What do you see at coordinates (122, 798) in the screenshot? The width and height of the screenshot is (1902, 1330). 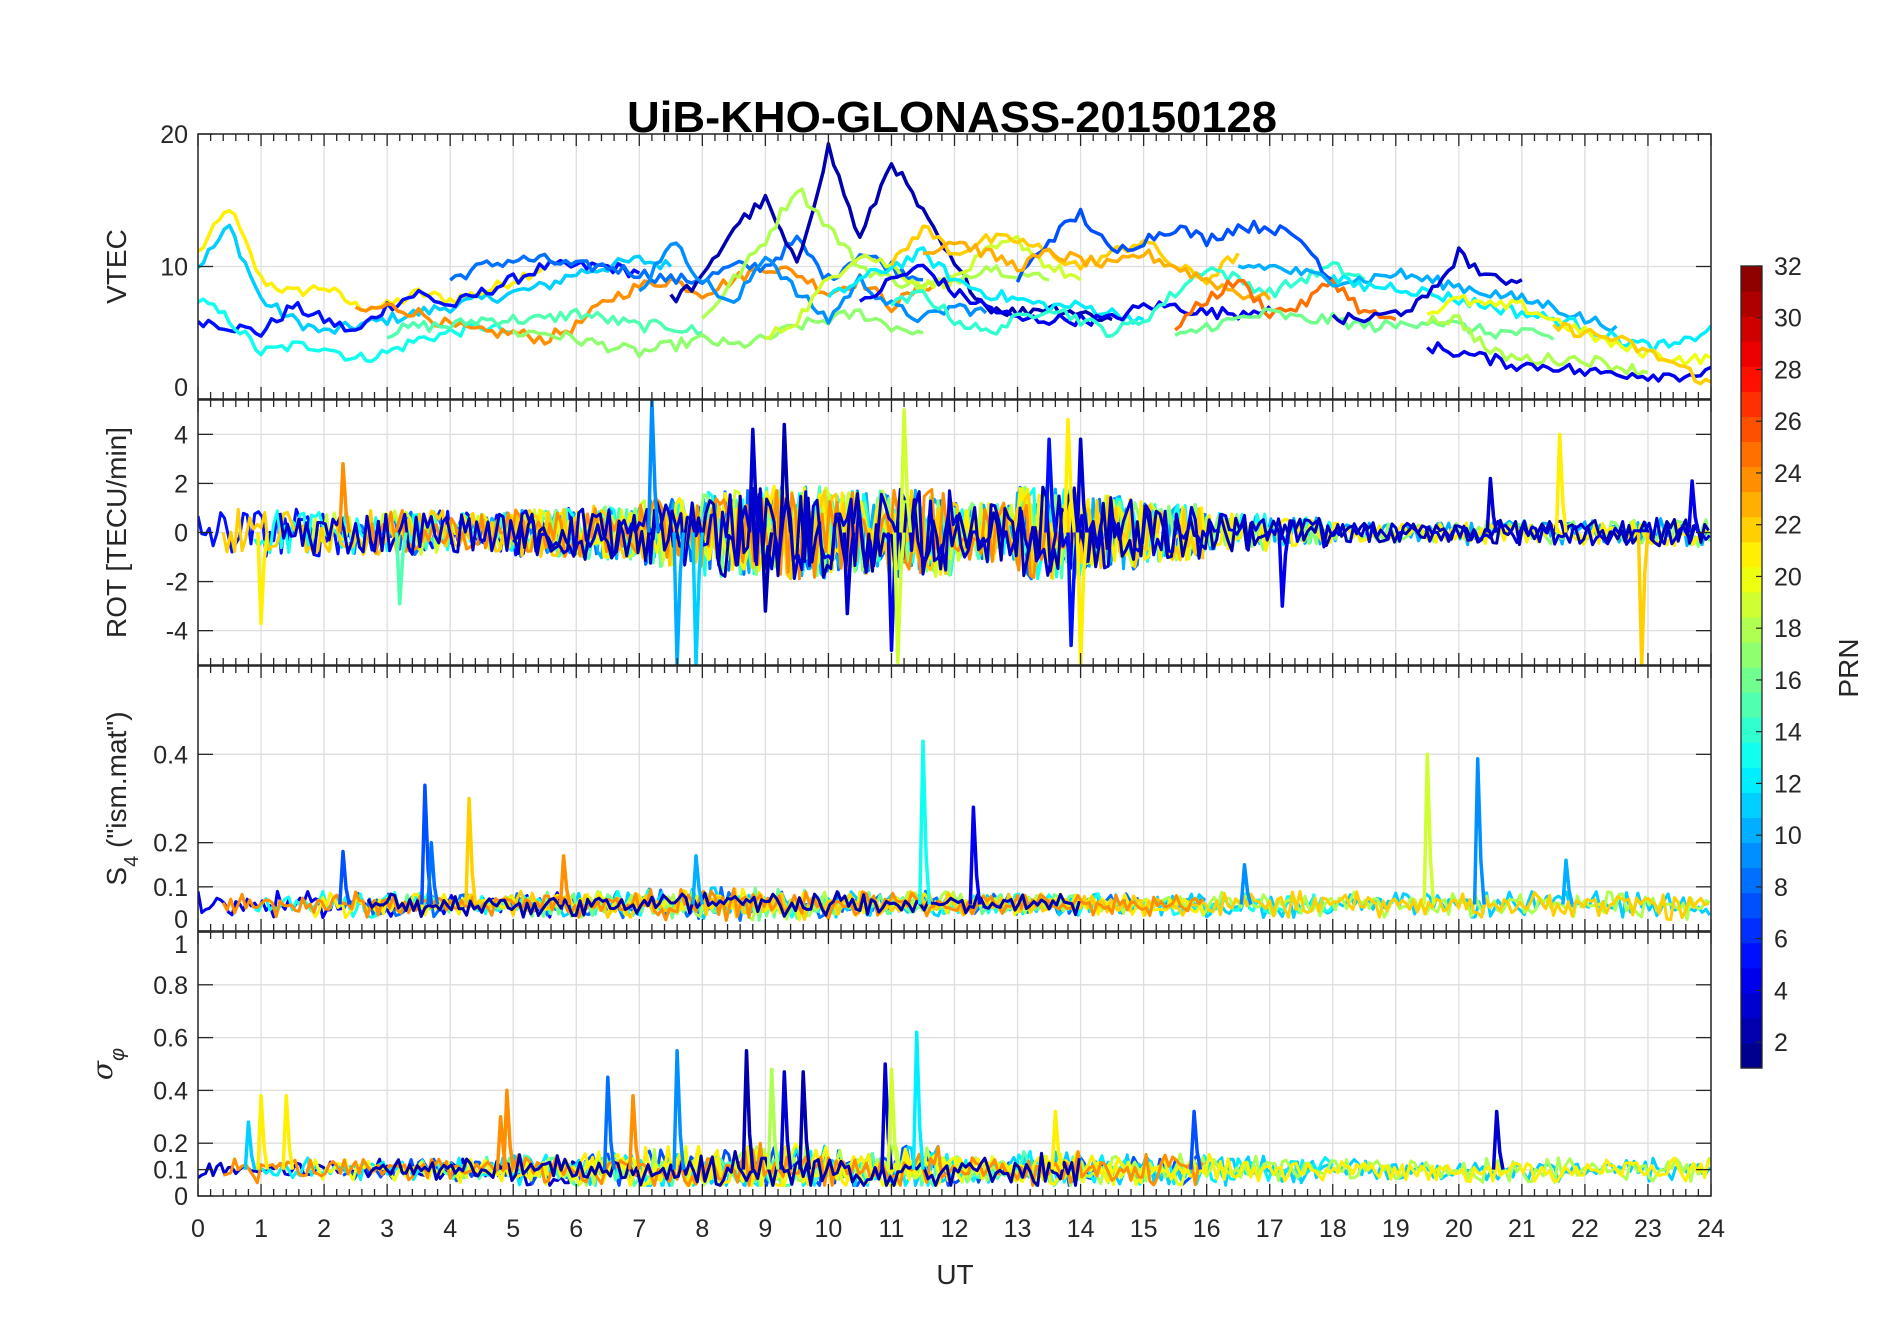 I see `s4-y-label: S4 ("ism.mat")` at bounding box center [122, 798].